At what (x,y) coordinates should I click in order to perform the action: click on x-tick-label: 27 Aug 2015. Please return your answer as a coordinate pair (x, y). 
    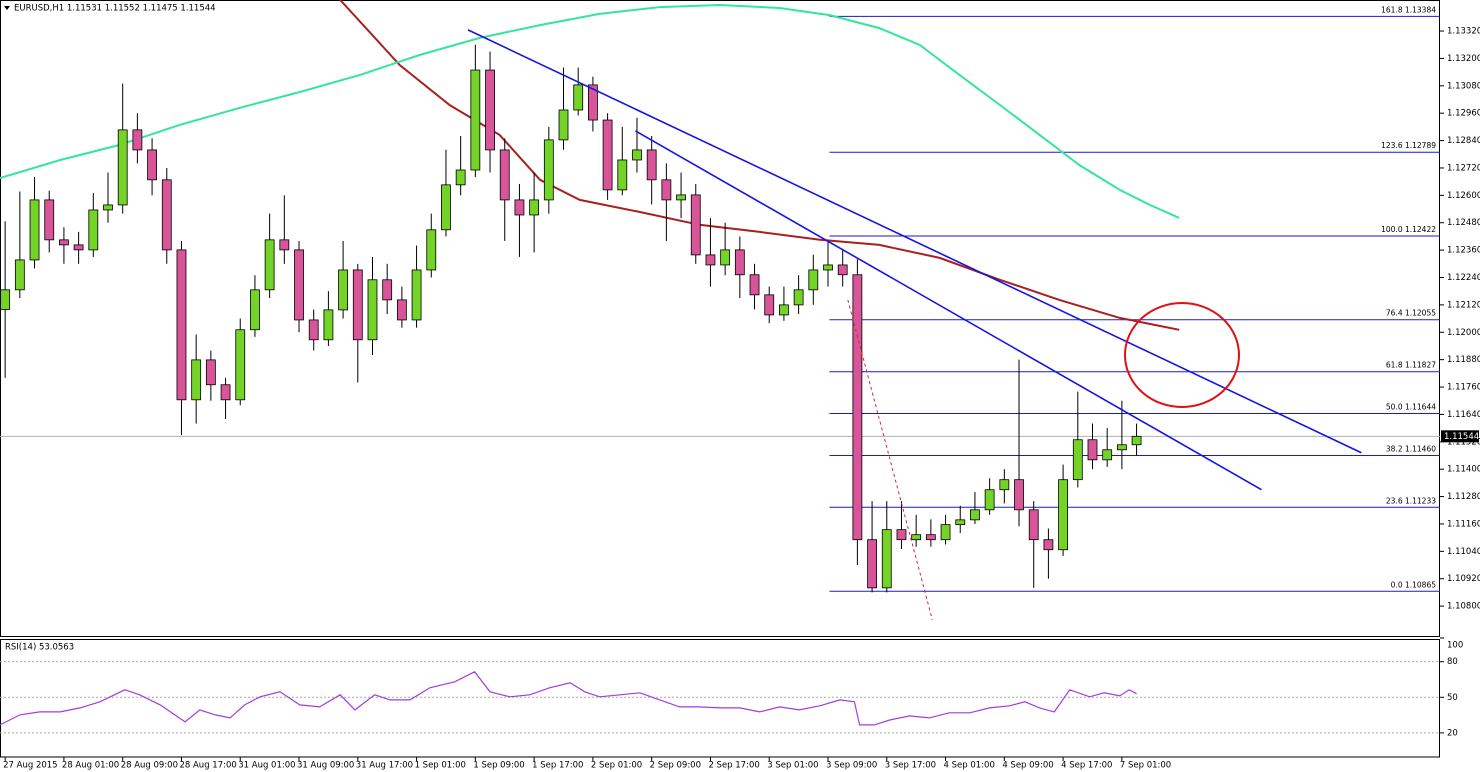
    Looking at the image, I should click on (30, 766).